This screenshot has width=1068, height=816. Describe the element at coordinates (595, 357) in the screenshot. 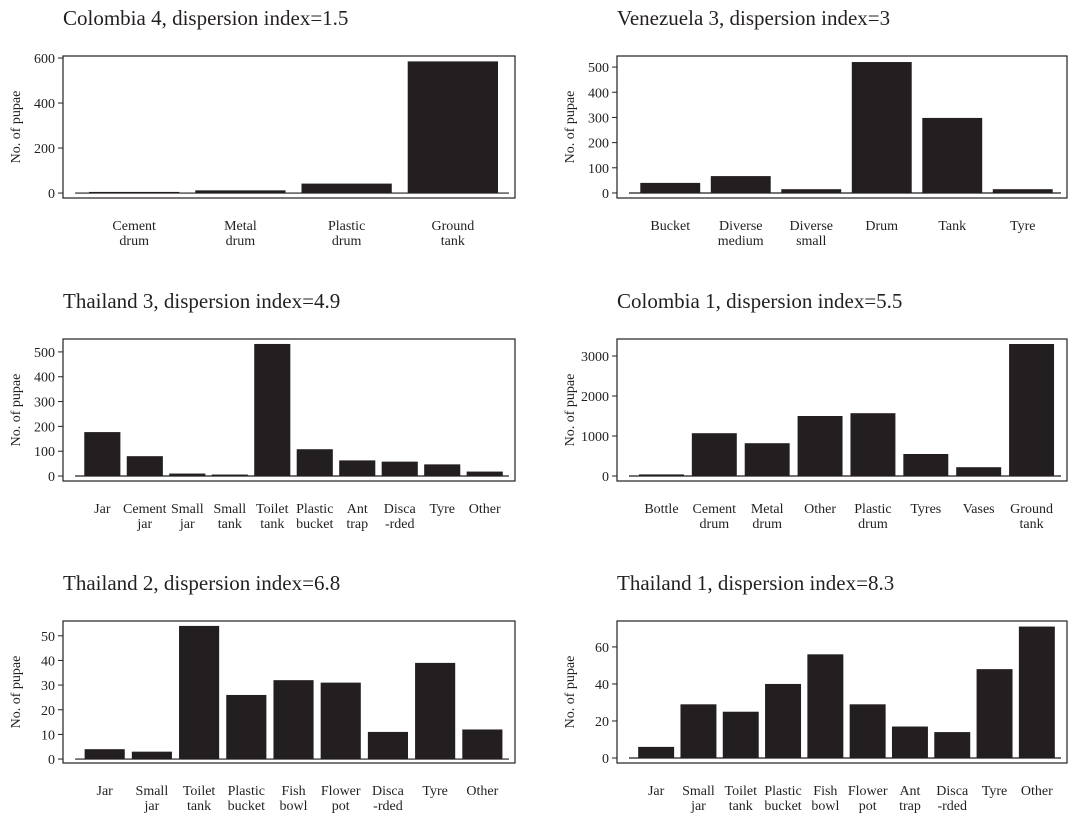

I see `y-tick-label: 3000` at that location.